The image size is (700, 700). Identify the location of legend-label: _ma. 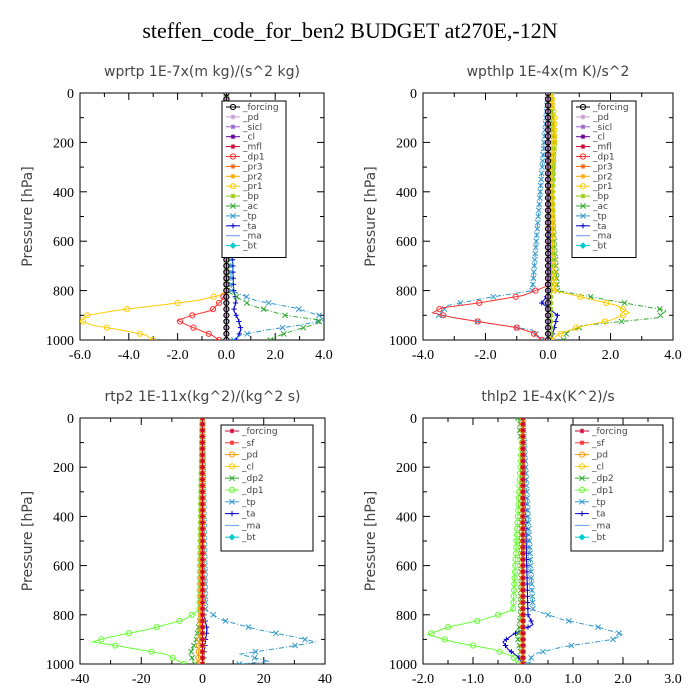
(252, 237).